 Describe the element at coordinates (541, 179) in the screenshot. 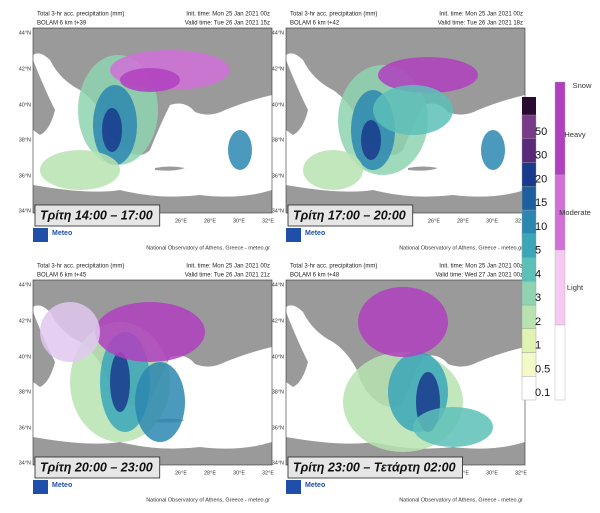

I see `colorbar-label: 20` at that location.